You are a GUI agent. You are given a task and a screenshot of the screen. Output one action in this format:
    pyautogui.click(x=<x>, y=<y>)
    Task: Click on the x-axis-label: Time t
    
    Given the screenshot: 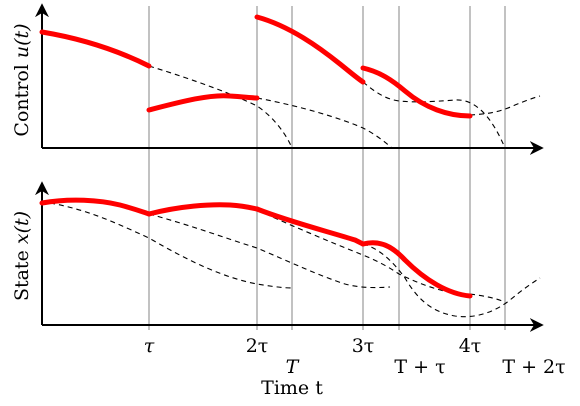 What is the action you would take?
    pyautogui.click(x=292, y=388)
    